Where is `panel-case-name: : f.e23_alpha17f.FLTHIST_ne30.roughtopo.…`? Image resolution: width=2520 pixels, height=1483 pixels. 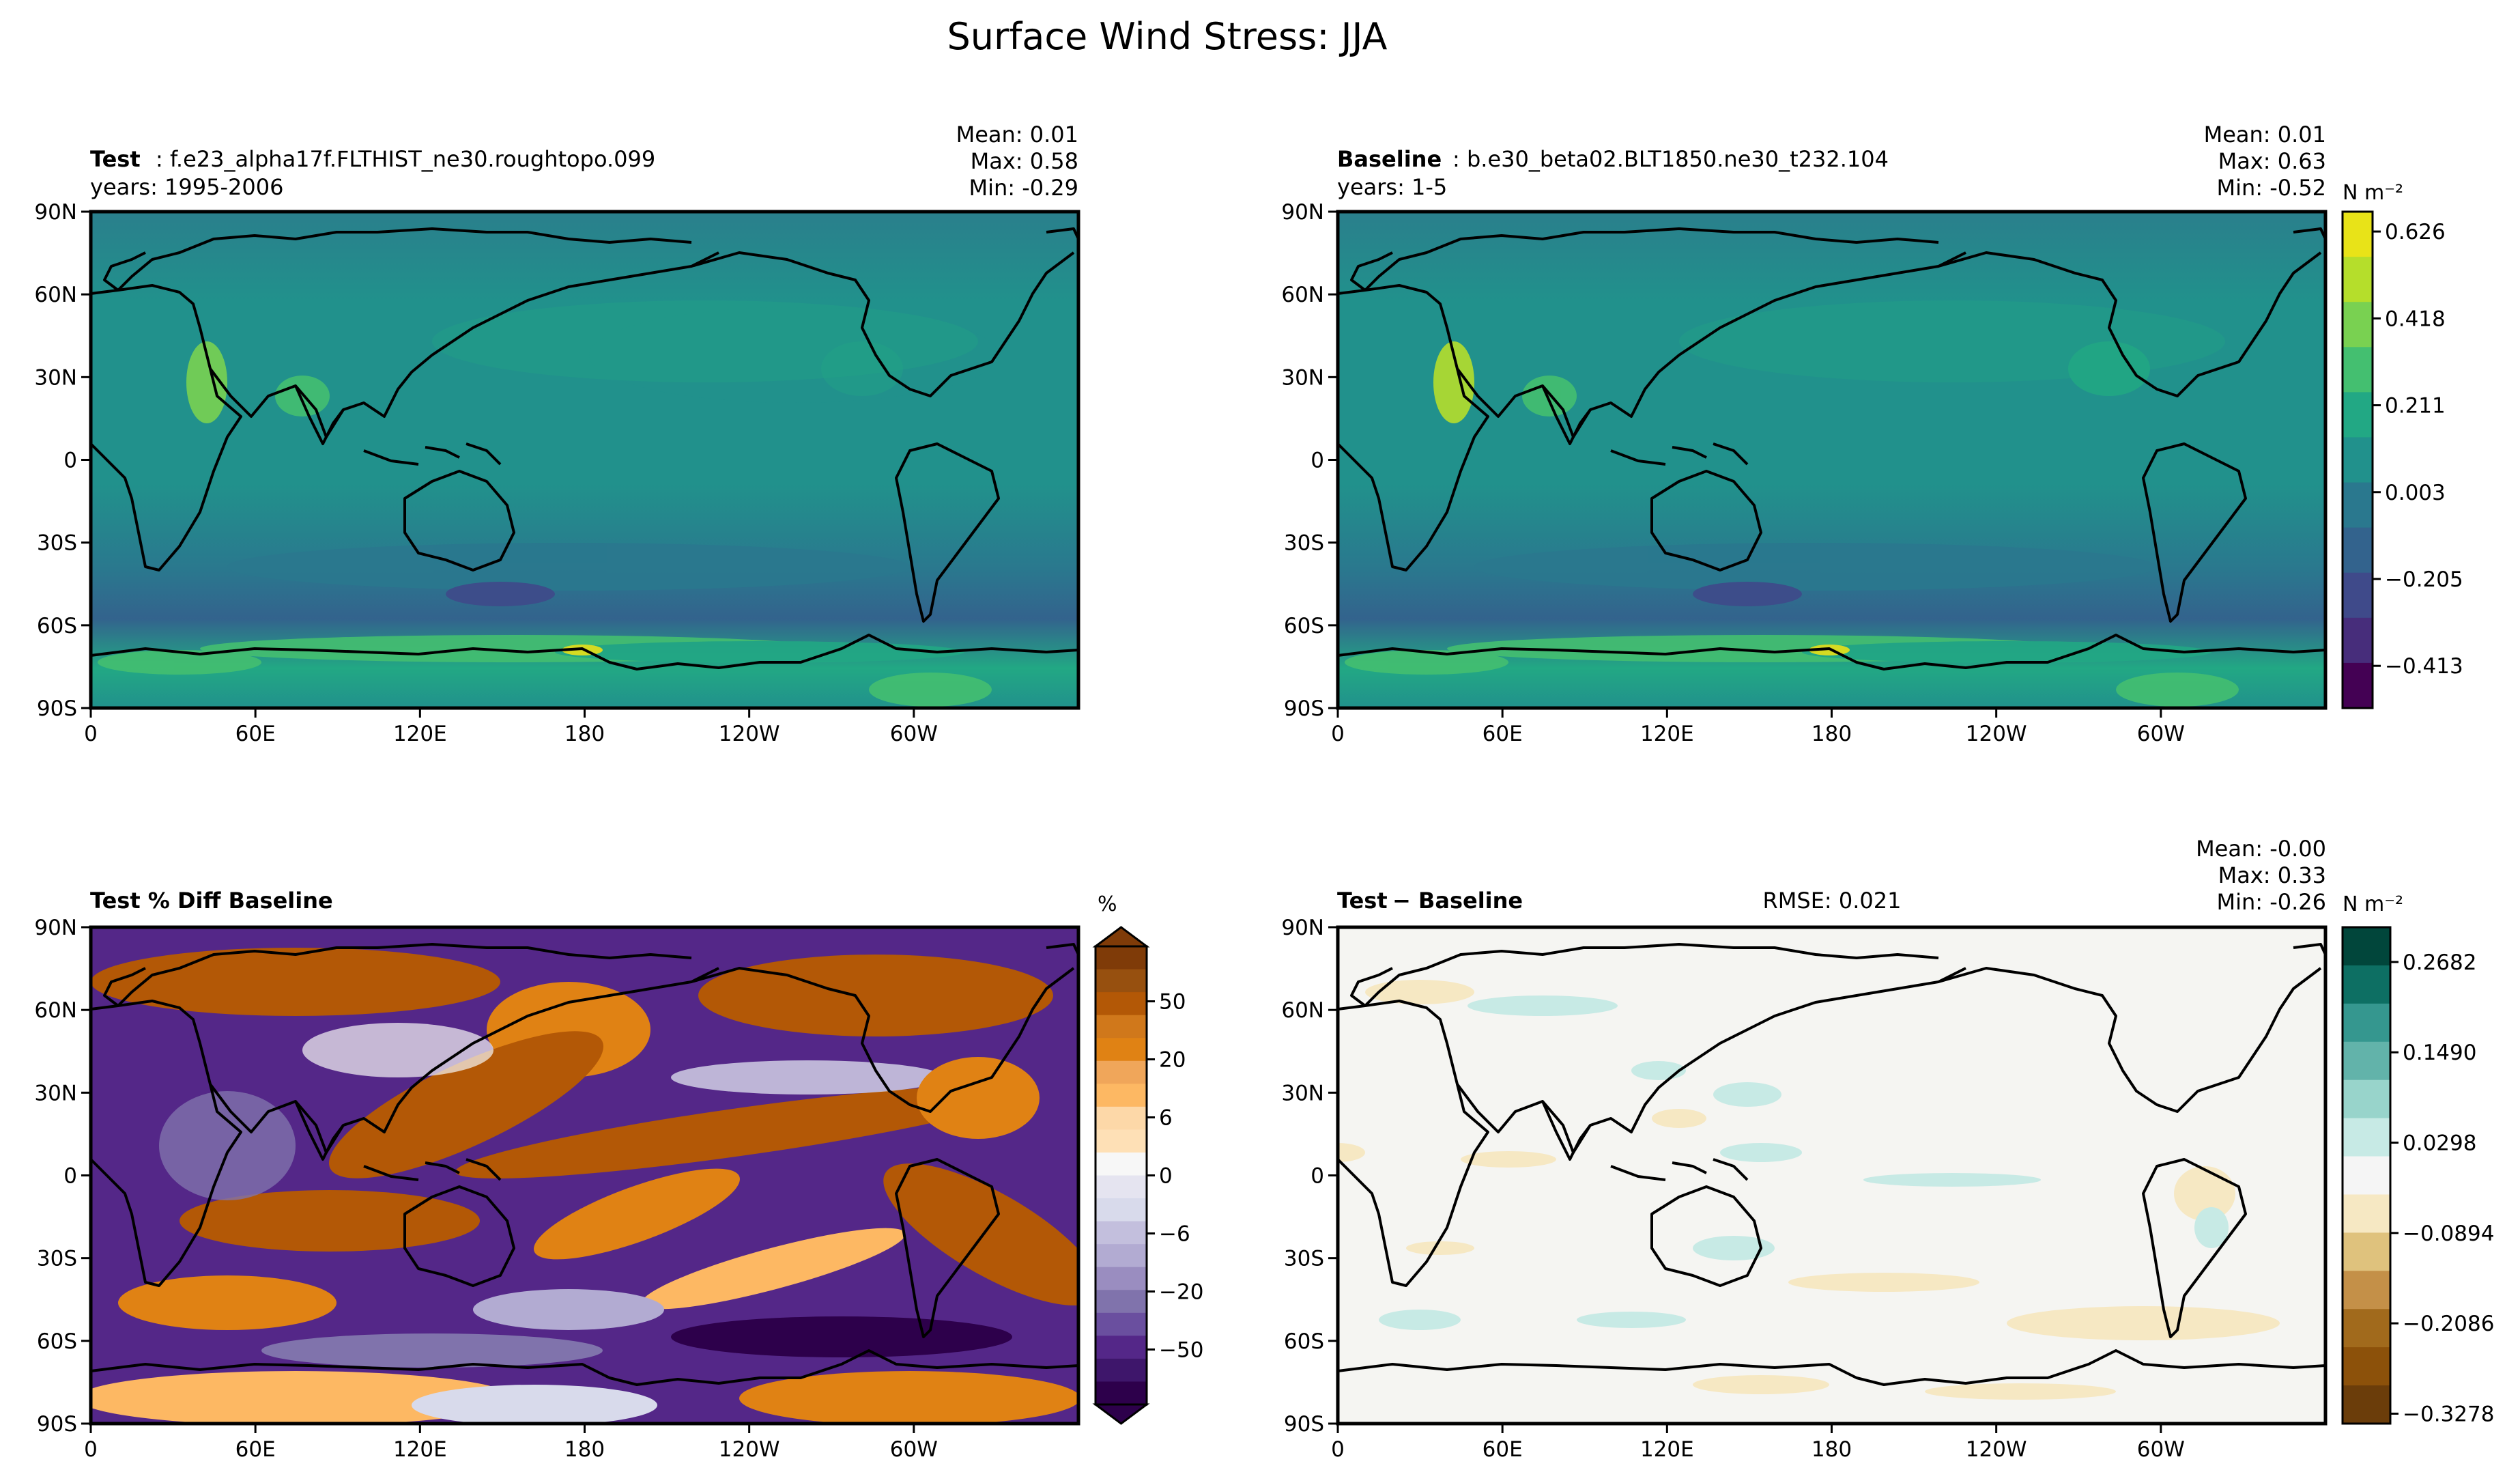
panel-case-name: : f.e23_alpha17f.FLTHIST_ne30.roughtopo.… is located at coordinates (405, 159).